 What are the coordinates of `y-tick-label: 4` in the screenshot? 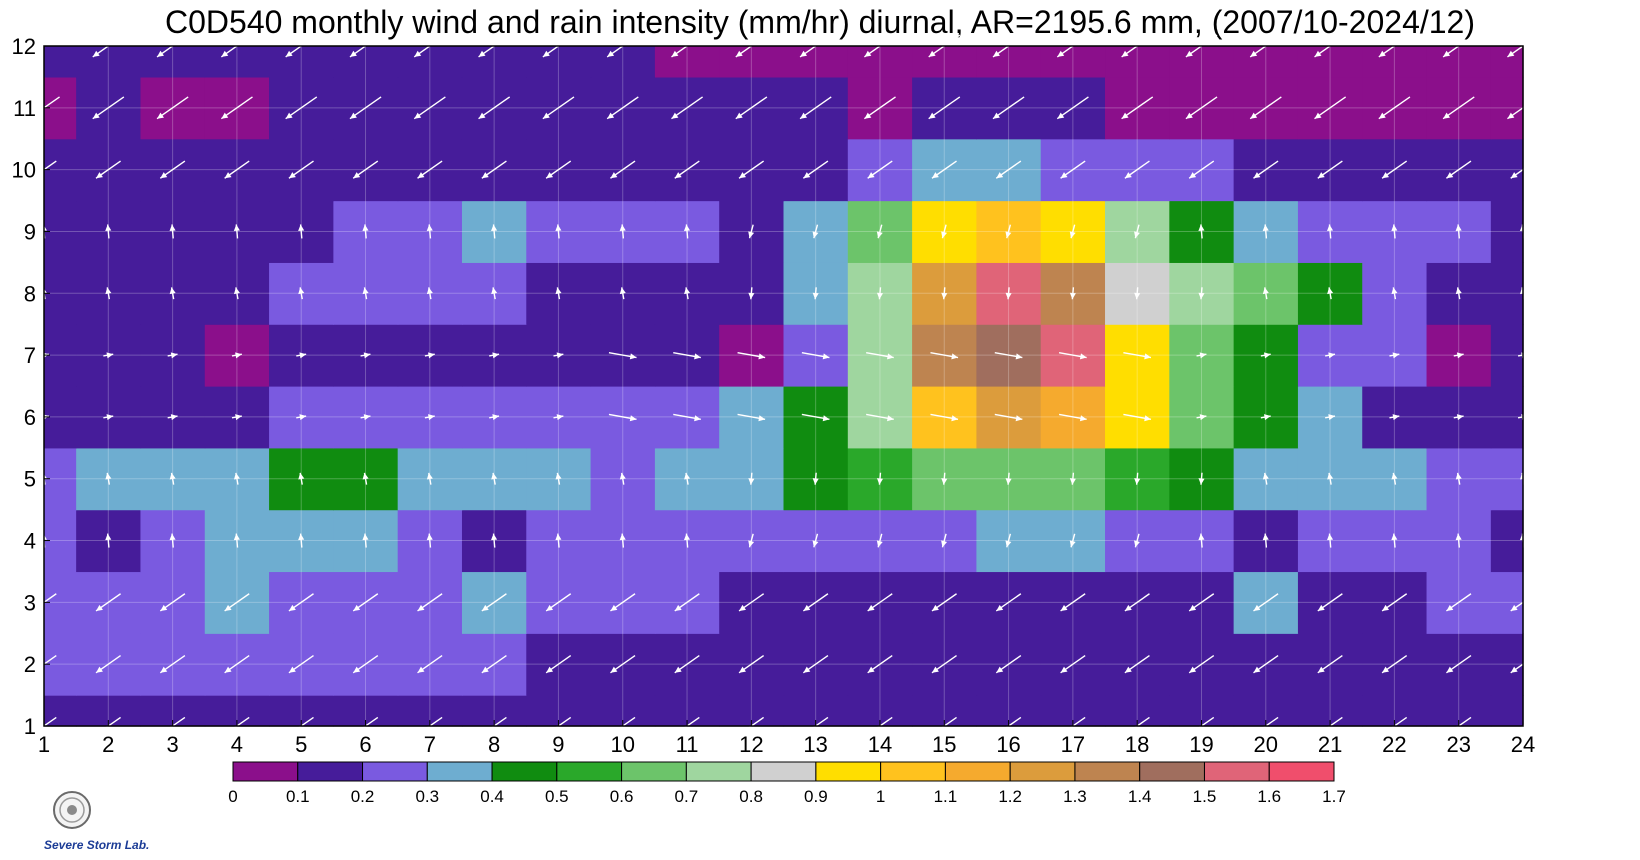 It's located at (30, 541).